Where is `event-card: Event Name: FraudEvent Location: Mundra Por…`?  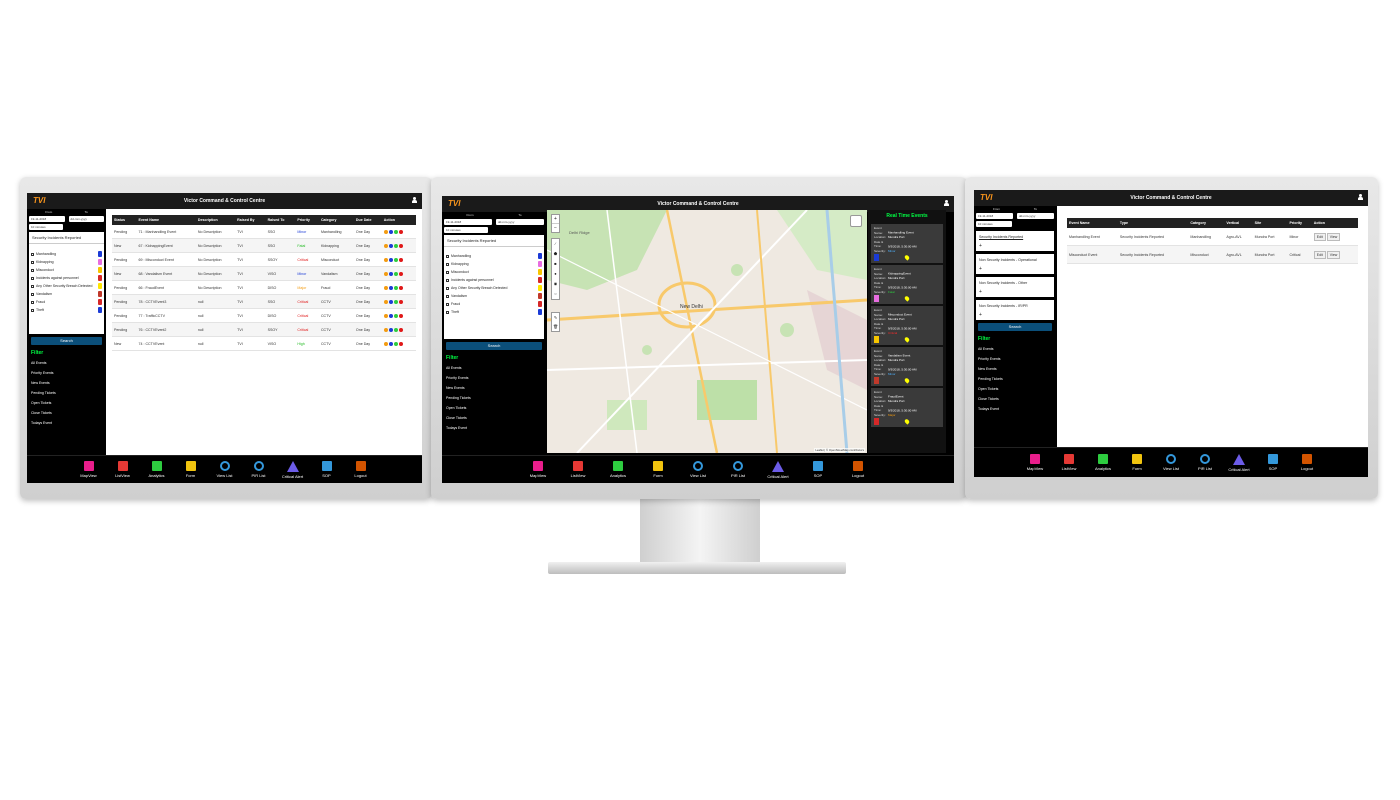 event-card: Event Name: FraudEvent Location: Mundra Por… is located at coordinates (907, 407).